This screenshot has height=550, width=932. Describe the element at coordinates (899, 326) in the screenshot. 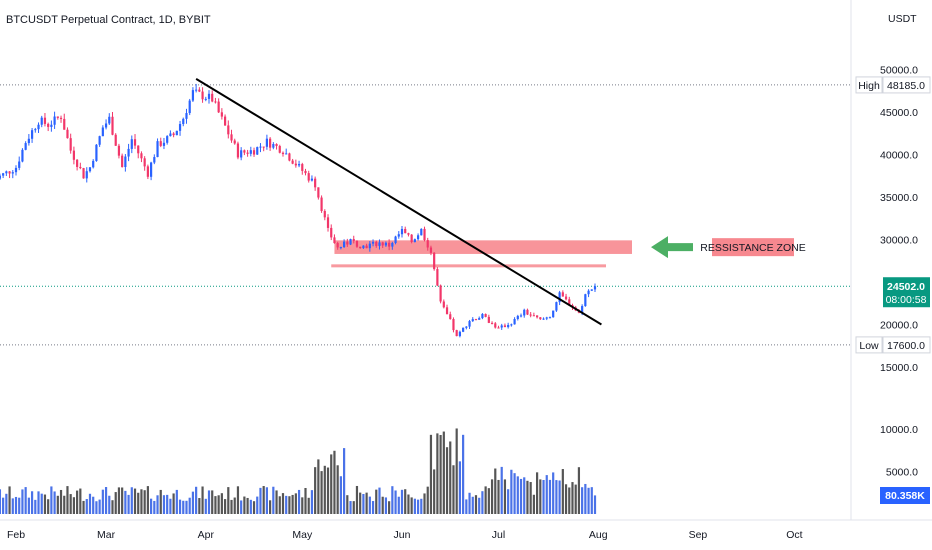

I see `price-tick-label: 20000.0` at that location.